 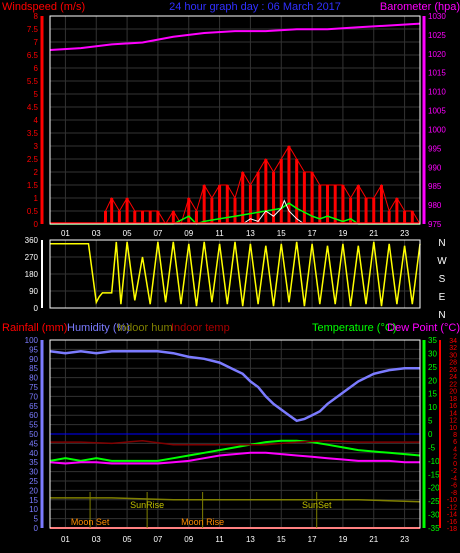 I want to click on dir-tick-label: 0, so click(x=36, y=308).